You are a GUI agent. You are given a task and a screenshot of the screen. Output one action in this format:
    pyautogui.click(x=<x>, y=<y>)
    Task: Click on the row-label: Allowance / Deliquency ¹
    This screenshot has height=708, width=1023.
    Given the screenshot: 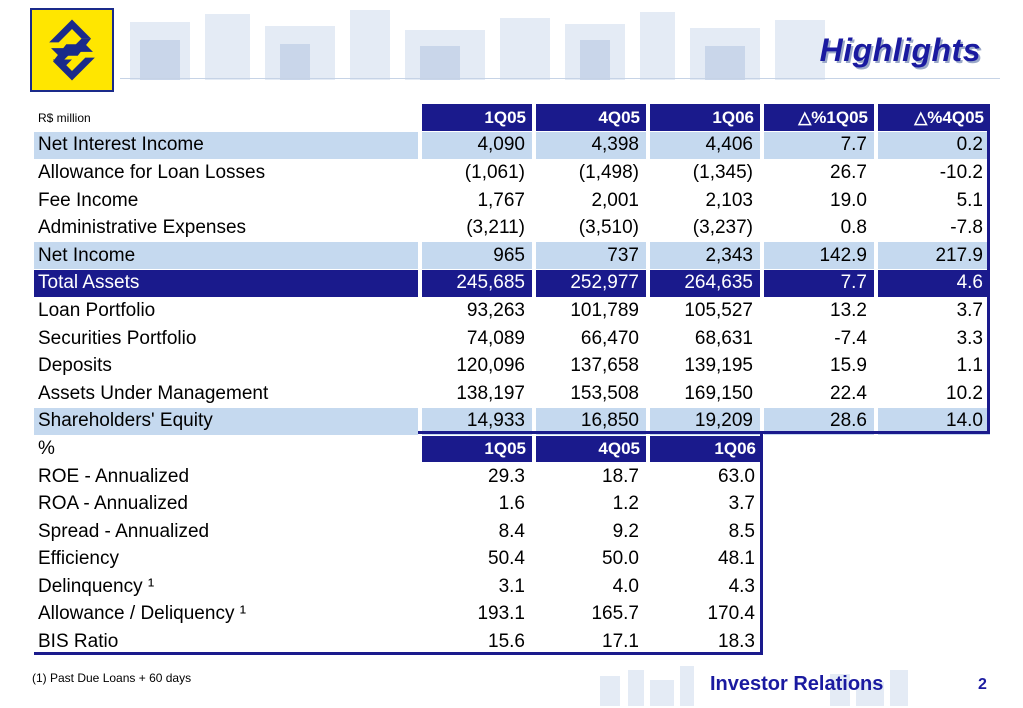 What is the action you would take?
    pyautogui.click(x=228, y=614)
    